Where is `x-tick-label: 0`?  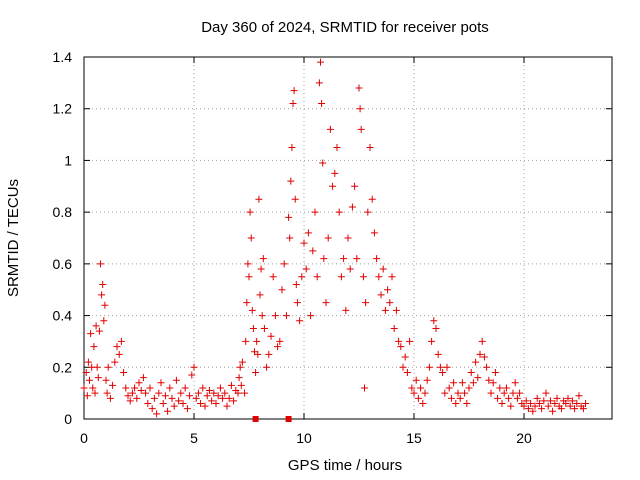
x-tick-label: 0 is located at coordinates (84, 438).